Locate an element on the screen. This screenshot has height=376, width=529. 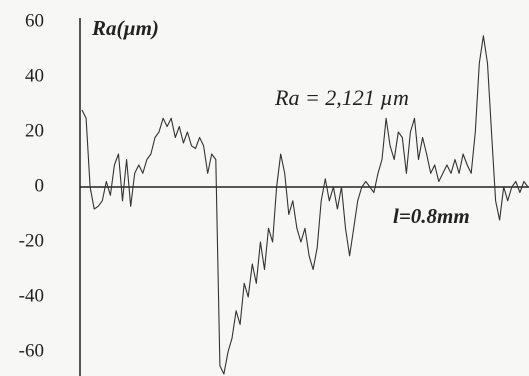
annotation: Ra = 2,121 µm is located at coordinates (341, 97).